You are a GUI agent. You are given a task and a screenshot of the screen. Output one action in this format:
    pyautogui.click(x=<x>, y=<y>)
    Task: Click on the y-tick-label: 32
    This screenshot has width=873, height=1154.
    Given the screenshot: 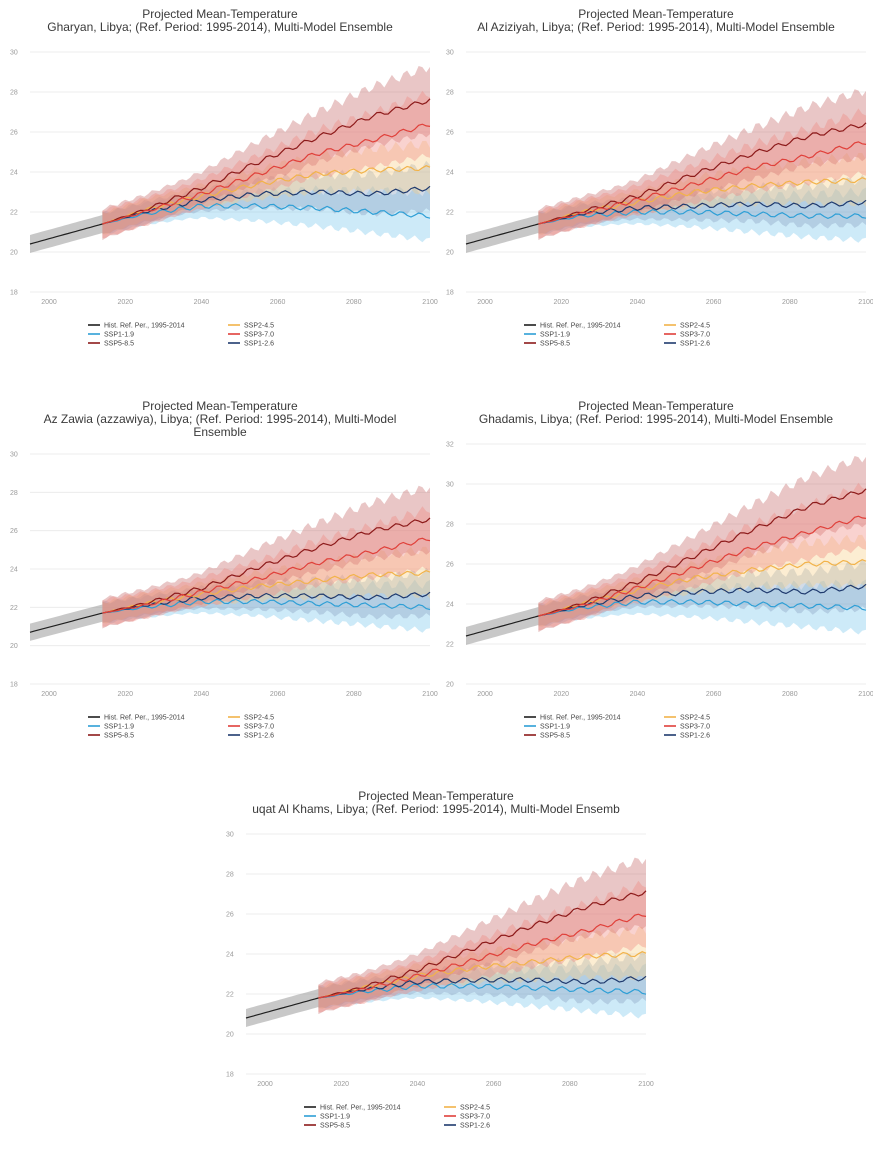 What is the action you would take?
    pyautogui.click(x=450, y=445)
    